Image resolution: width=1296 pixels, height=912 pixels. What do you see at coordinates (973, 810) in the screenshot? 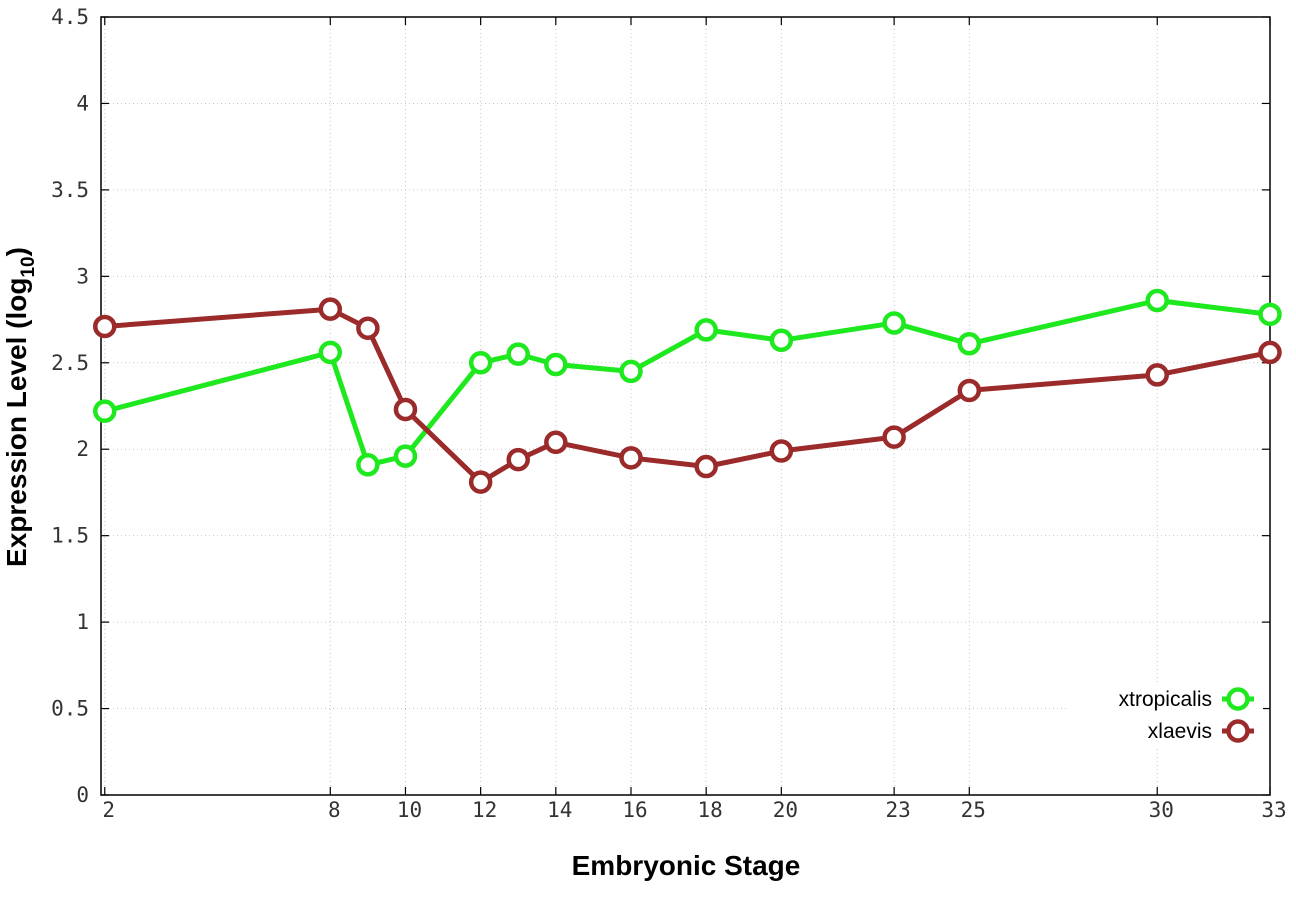
I see `x-tick-label: 25` at bounding box center [973, 810].